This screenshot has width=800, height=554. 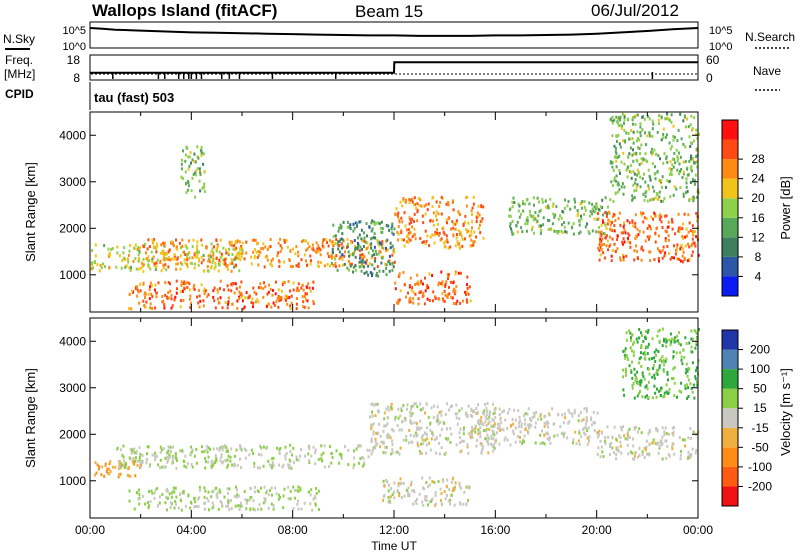 I want to click on power-marks-cell-1934, so click(x=658, y=156).